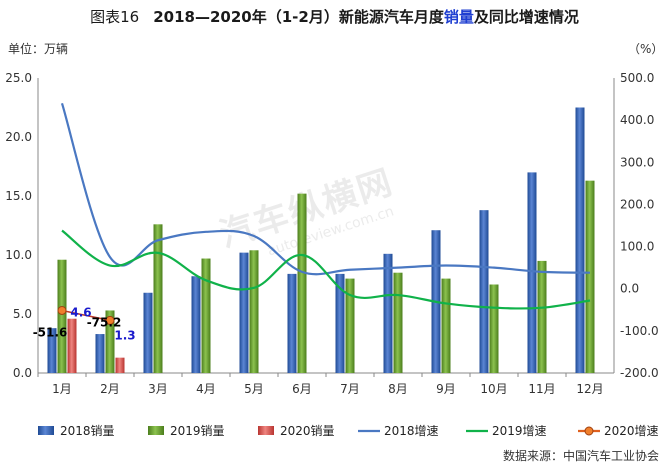 Image resolution: width=669 pixels, height=470 pixels. Describe the element at coordinates (646, 49) in the screenshot. I see `right-axis-unit: （%）` at that location.